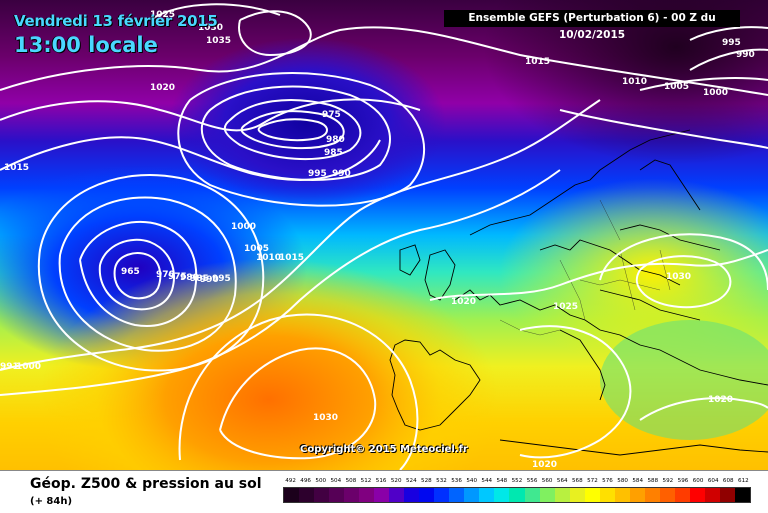  What do you see at coordinates (396, 481) in the screenshot?
I see `scale-label: 520` at bounding box center [396, 481].